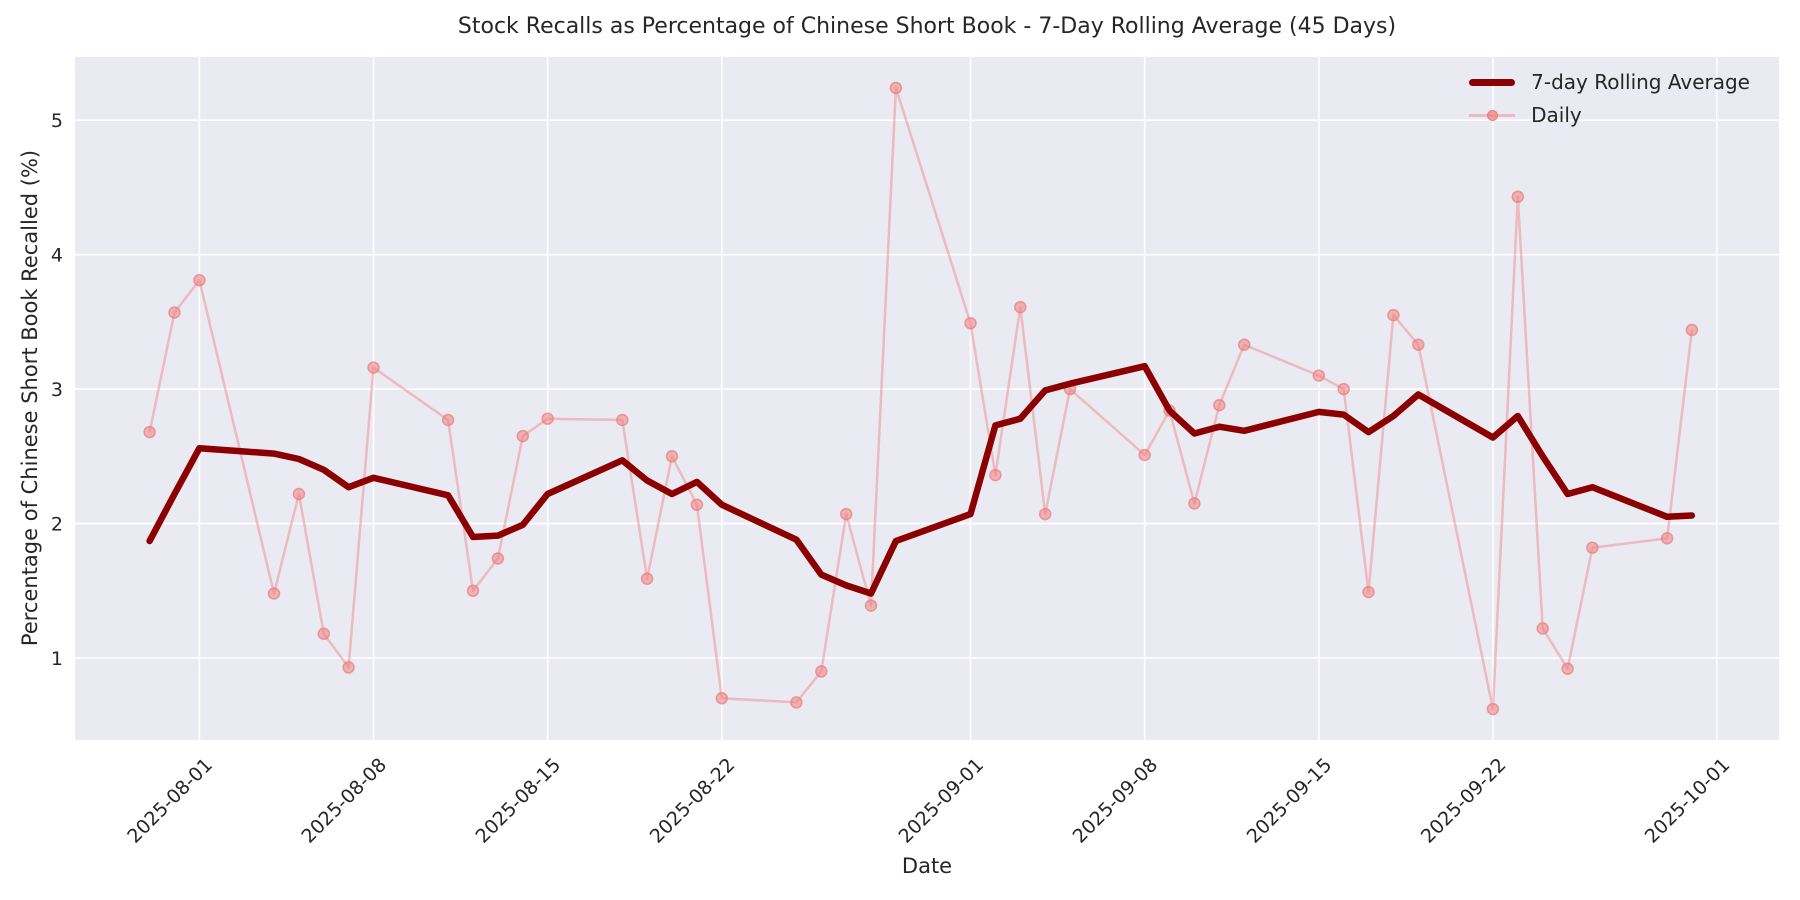  I want to click on legend-label-daily: Daily, so click(1556, 115).